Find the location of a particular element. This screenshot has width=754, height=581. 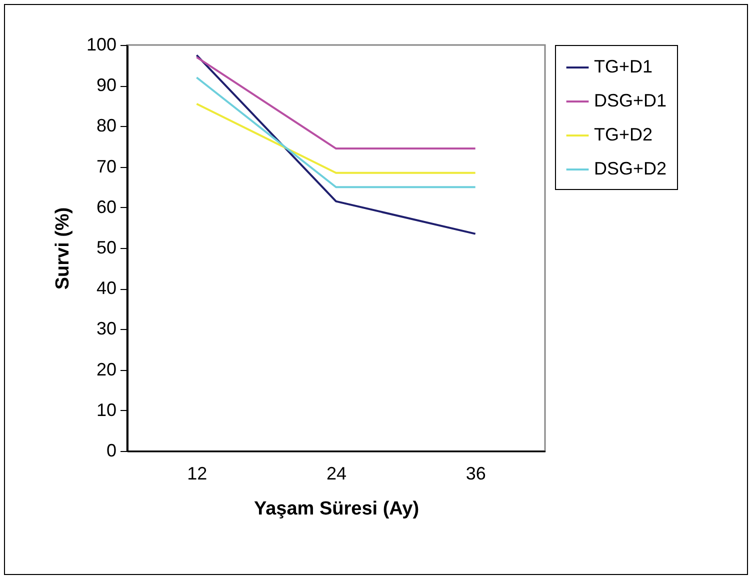

legend-label: TG+D1 is located at coordinates (623, 66).